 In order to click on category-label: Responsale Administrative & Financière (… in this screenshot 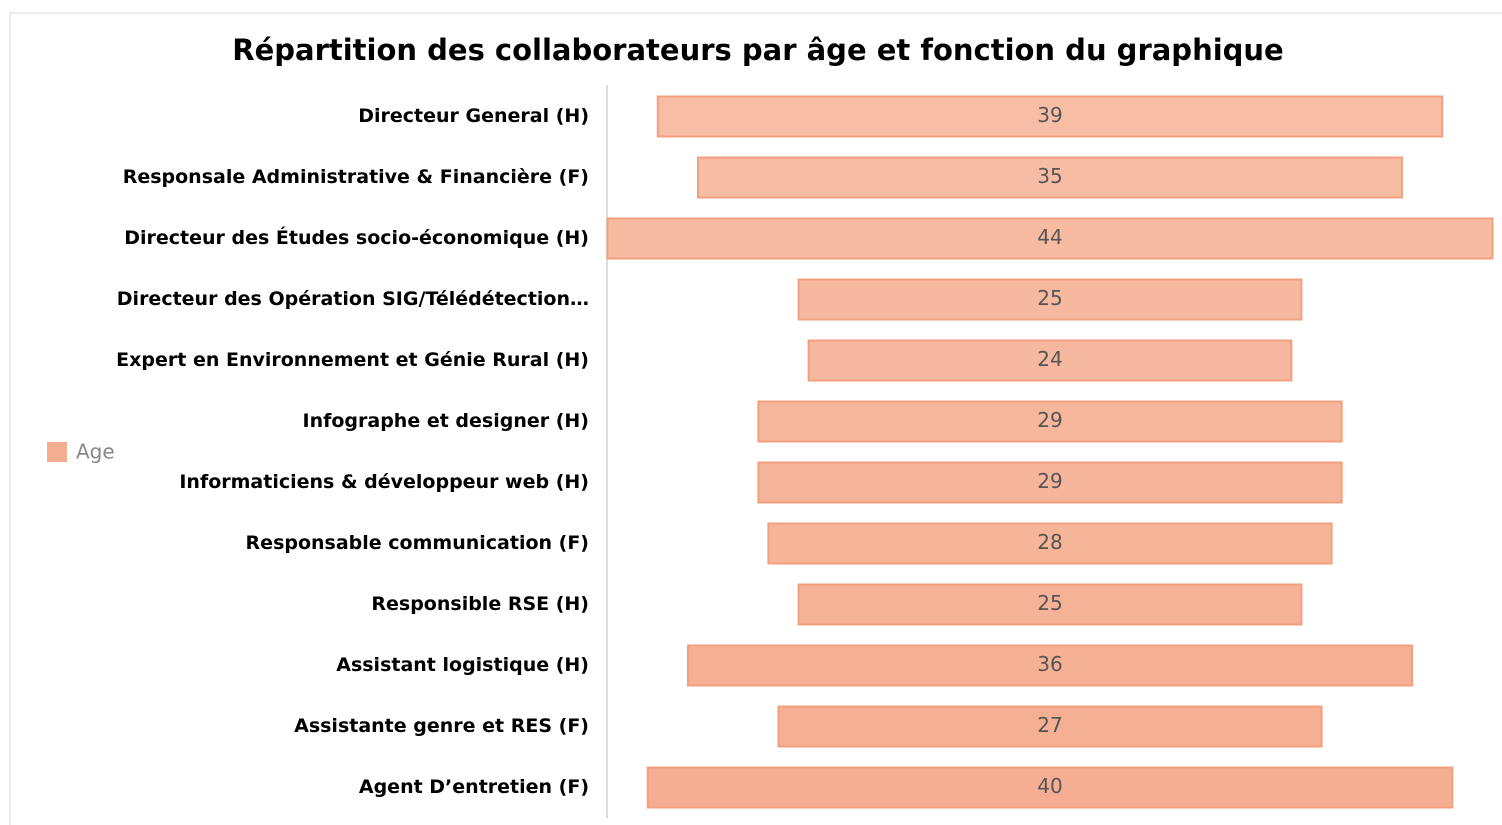, I will do `click(356, 177)`.